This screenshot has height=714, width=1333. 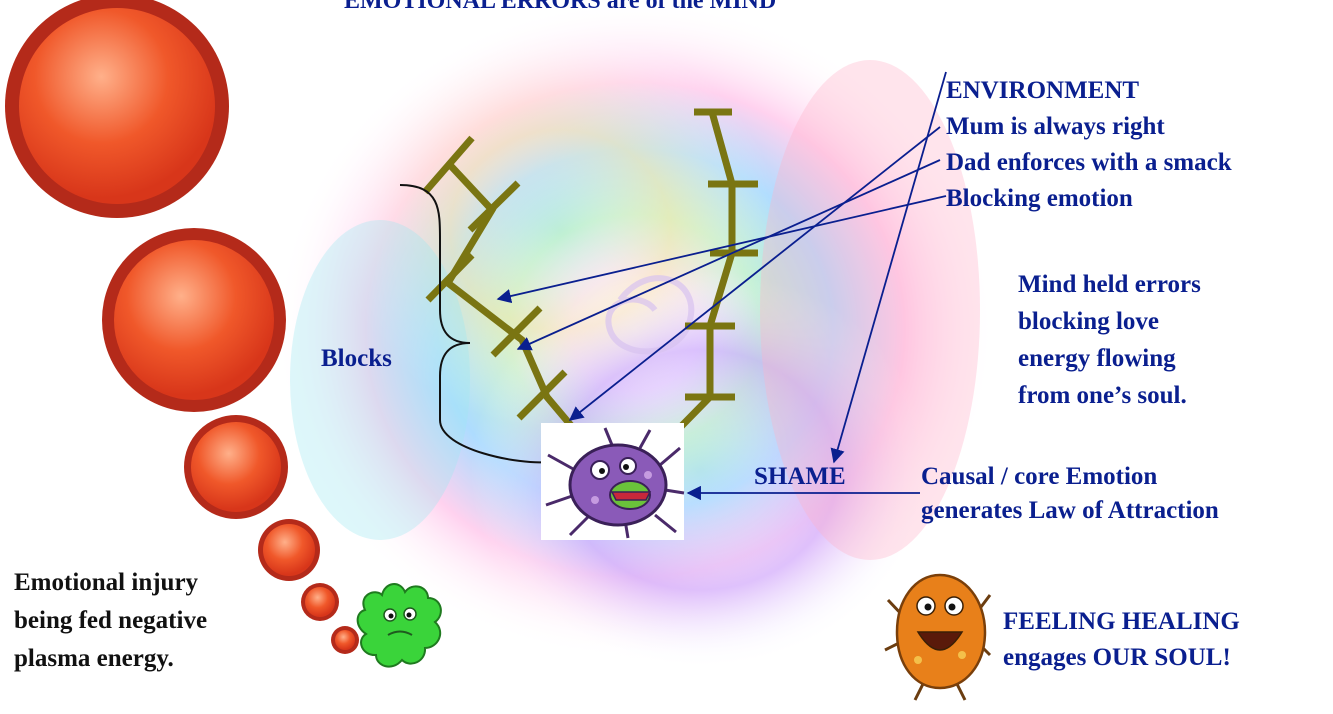 I want to click on injury-note-line: Emotional injury, so click(x=106, y=582).